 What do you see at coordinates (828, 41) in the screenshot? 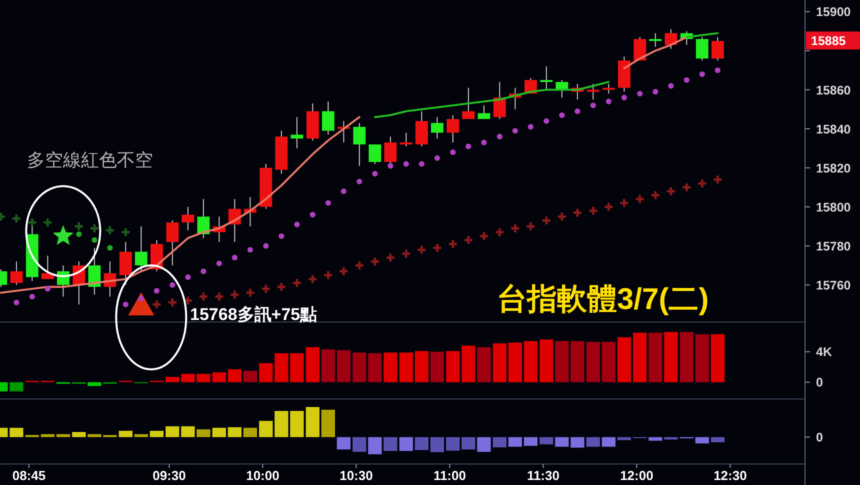
I see `text: 15885` at bounding box center [828, 41].